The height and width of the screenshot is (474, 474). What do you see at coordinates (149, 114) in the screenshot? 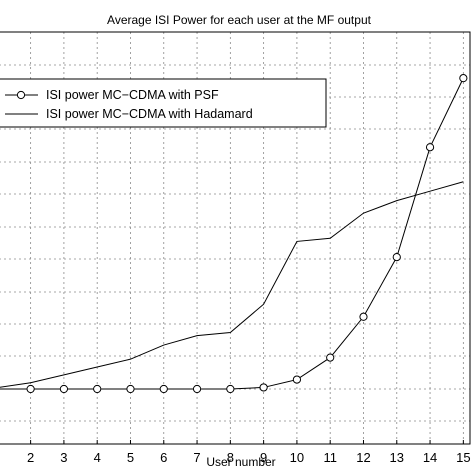
I see `legend-hadamard-label: ISI power MC−CDMA with Hadamard` at bounding box center [149, 114].